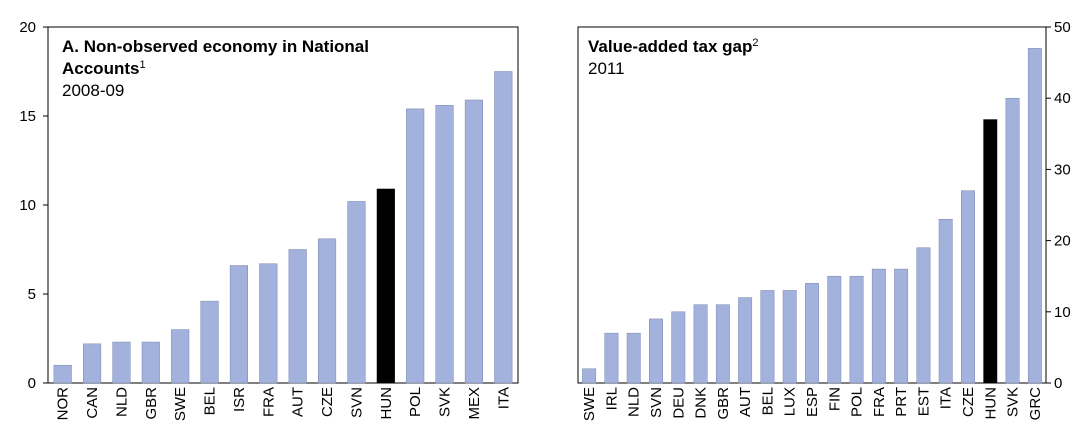  I want to click on x-tick-label: FIN, so click(834, 399).